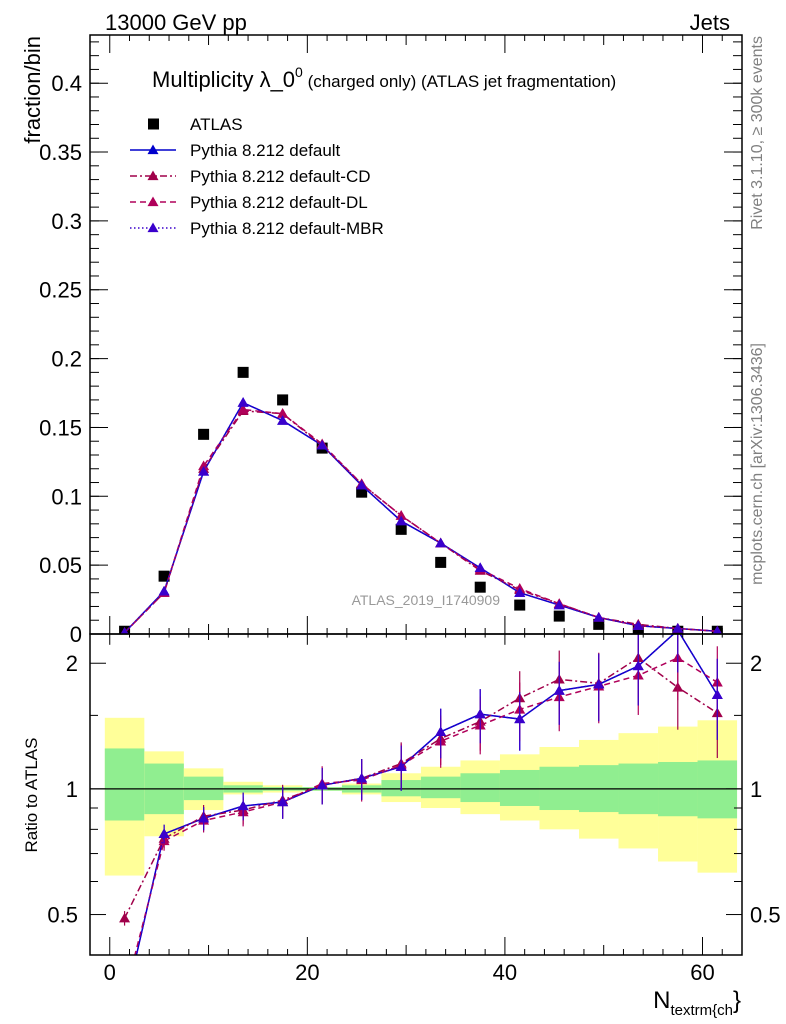 This screenshot has height=1024, width=786. Describe the element at coordinates (756, 789) in the screenshot. I see `ratio-ytick-label-right: 1` at that location.